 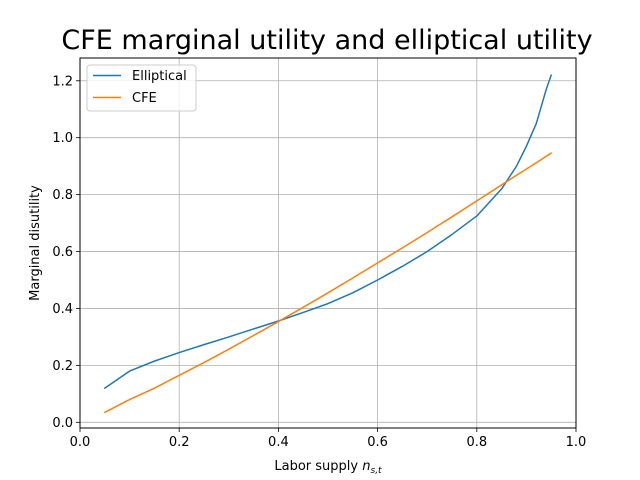 I want to click on legend-label-cfe: CFE, so click(x=144, y=98).